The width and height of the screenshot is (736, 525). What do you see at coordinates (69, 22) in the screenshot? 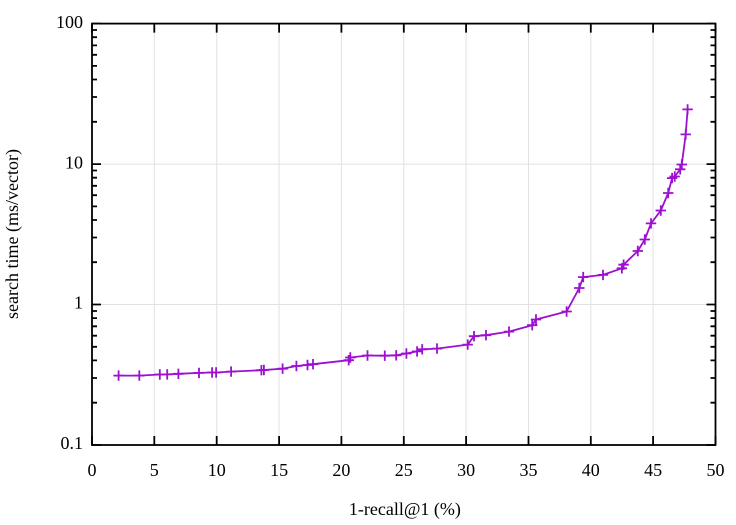
I see `svg-text: 100` at bounding box center [69, 22].